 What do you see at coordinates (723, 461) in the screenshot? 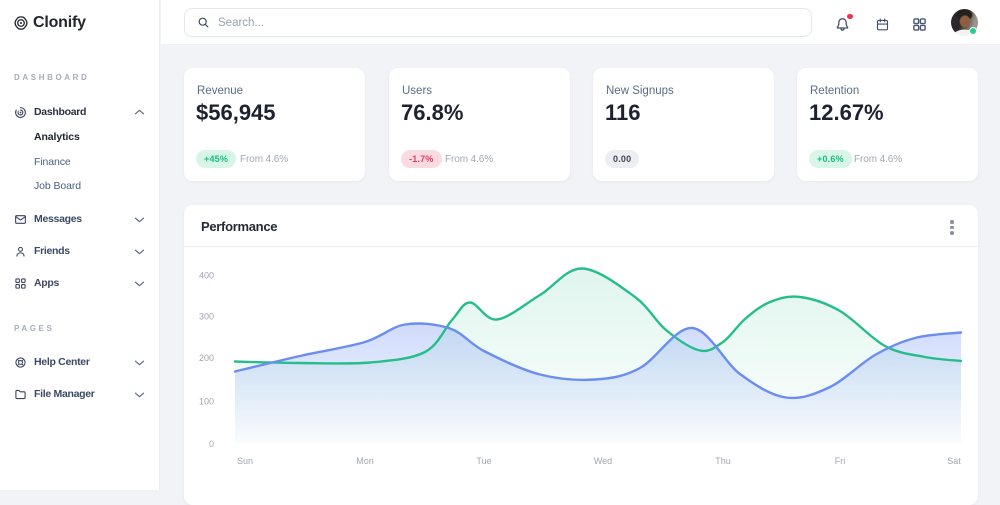
I see `svg-text: Thu` at bounding box center [723, 461].